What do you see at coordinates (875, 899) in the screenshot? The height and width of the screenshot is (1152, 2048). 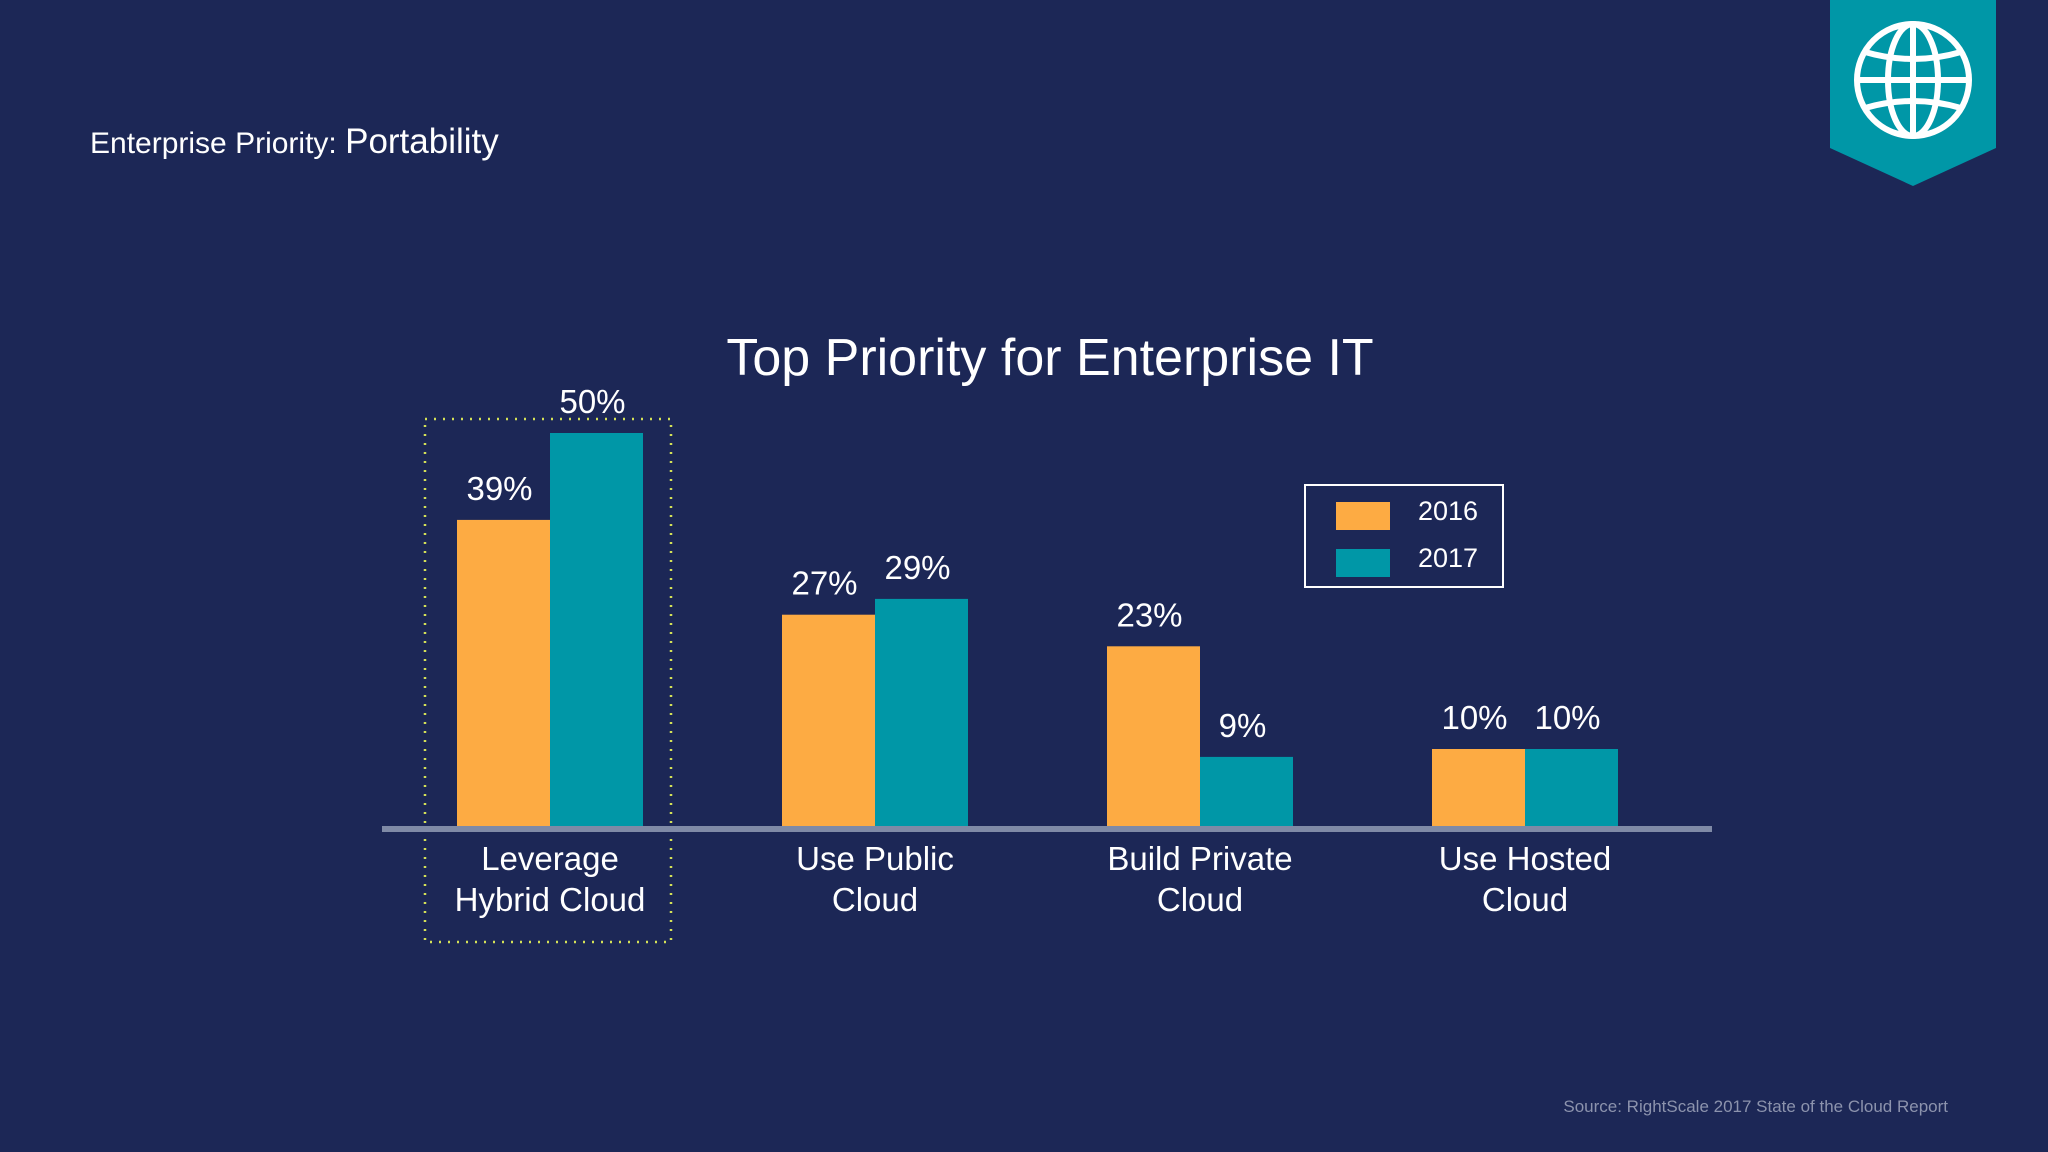 I see `category-label-1-1: Cloud` at bounding box center [875, 899].